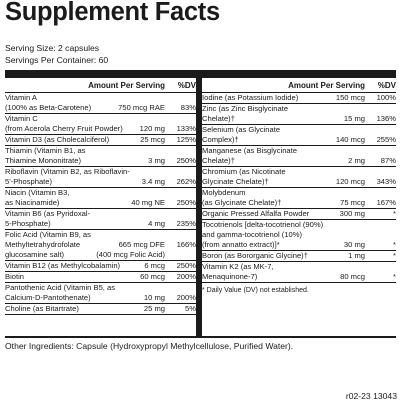 The height and width of the screenshot is (405, 402). Describe the element at coordinates (43, 244) in the screenshot. I see `nutrient-label: Methyltetrahydrofolate` at that location.